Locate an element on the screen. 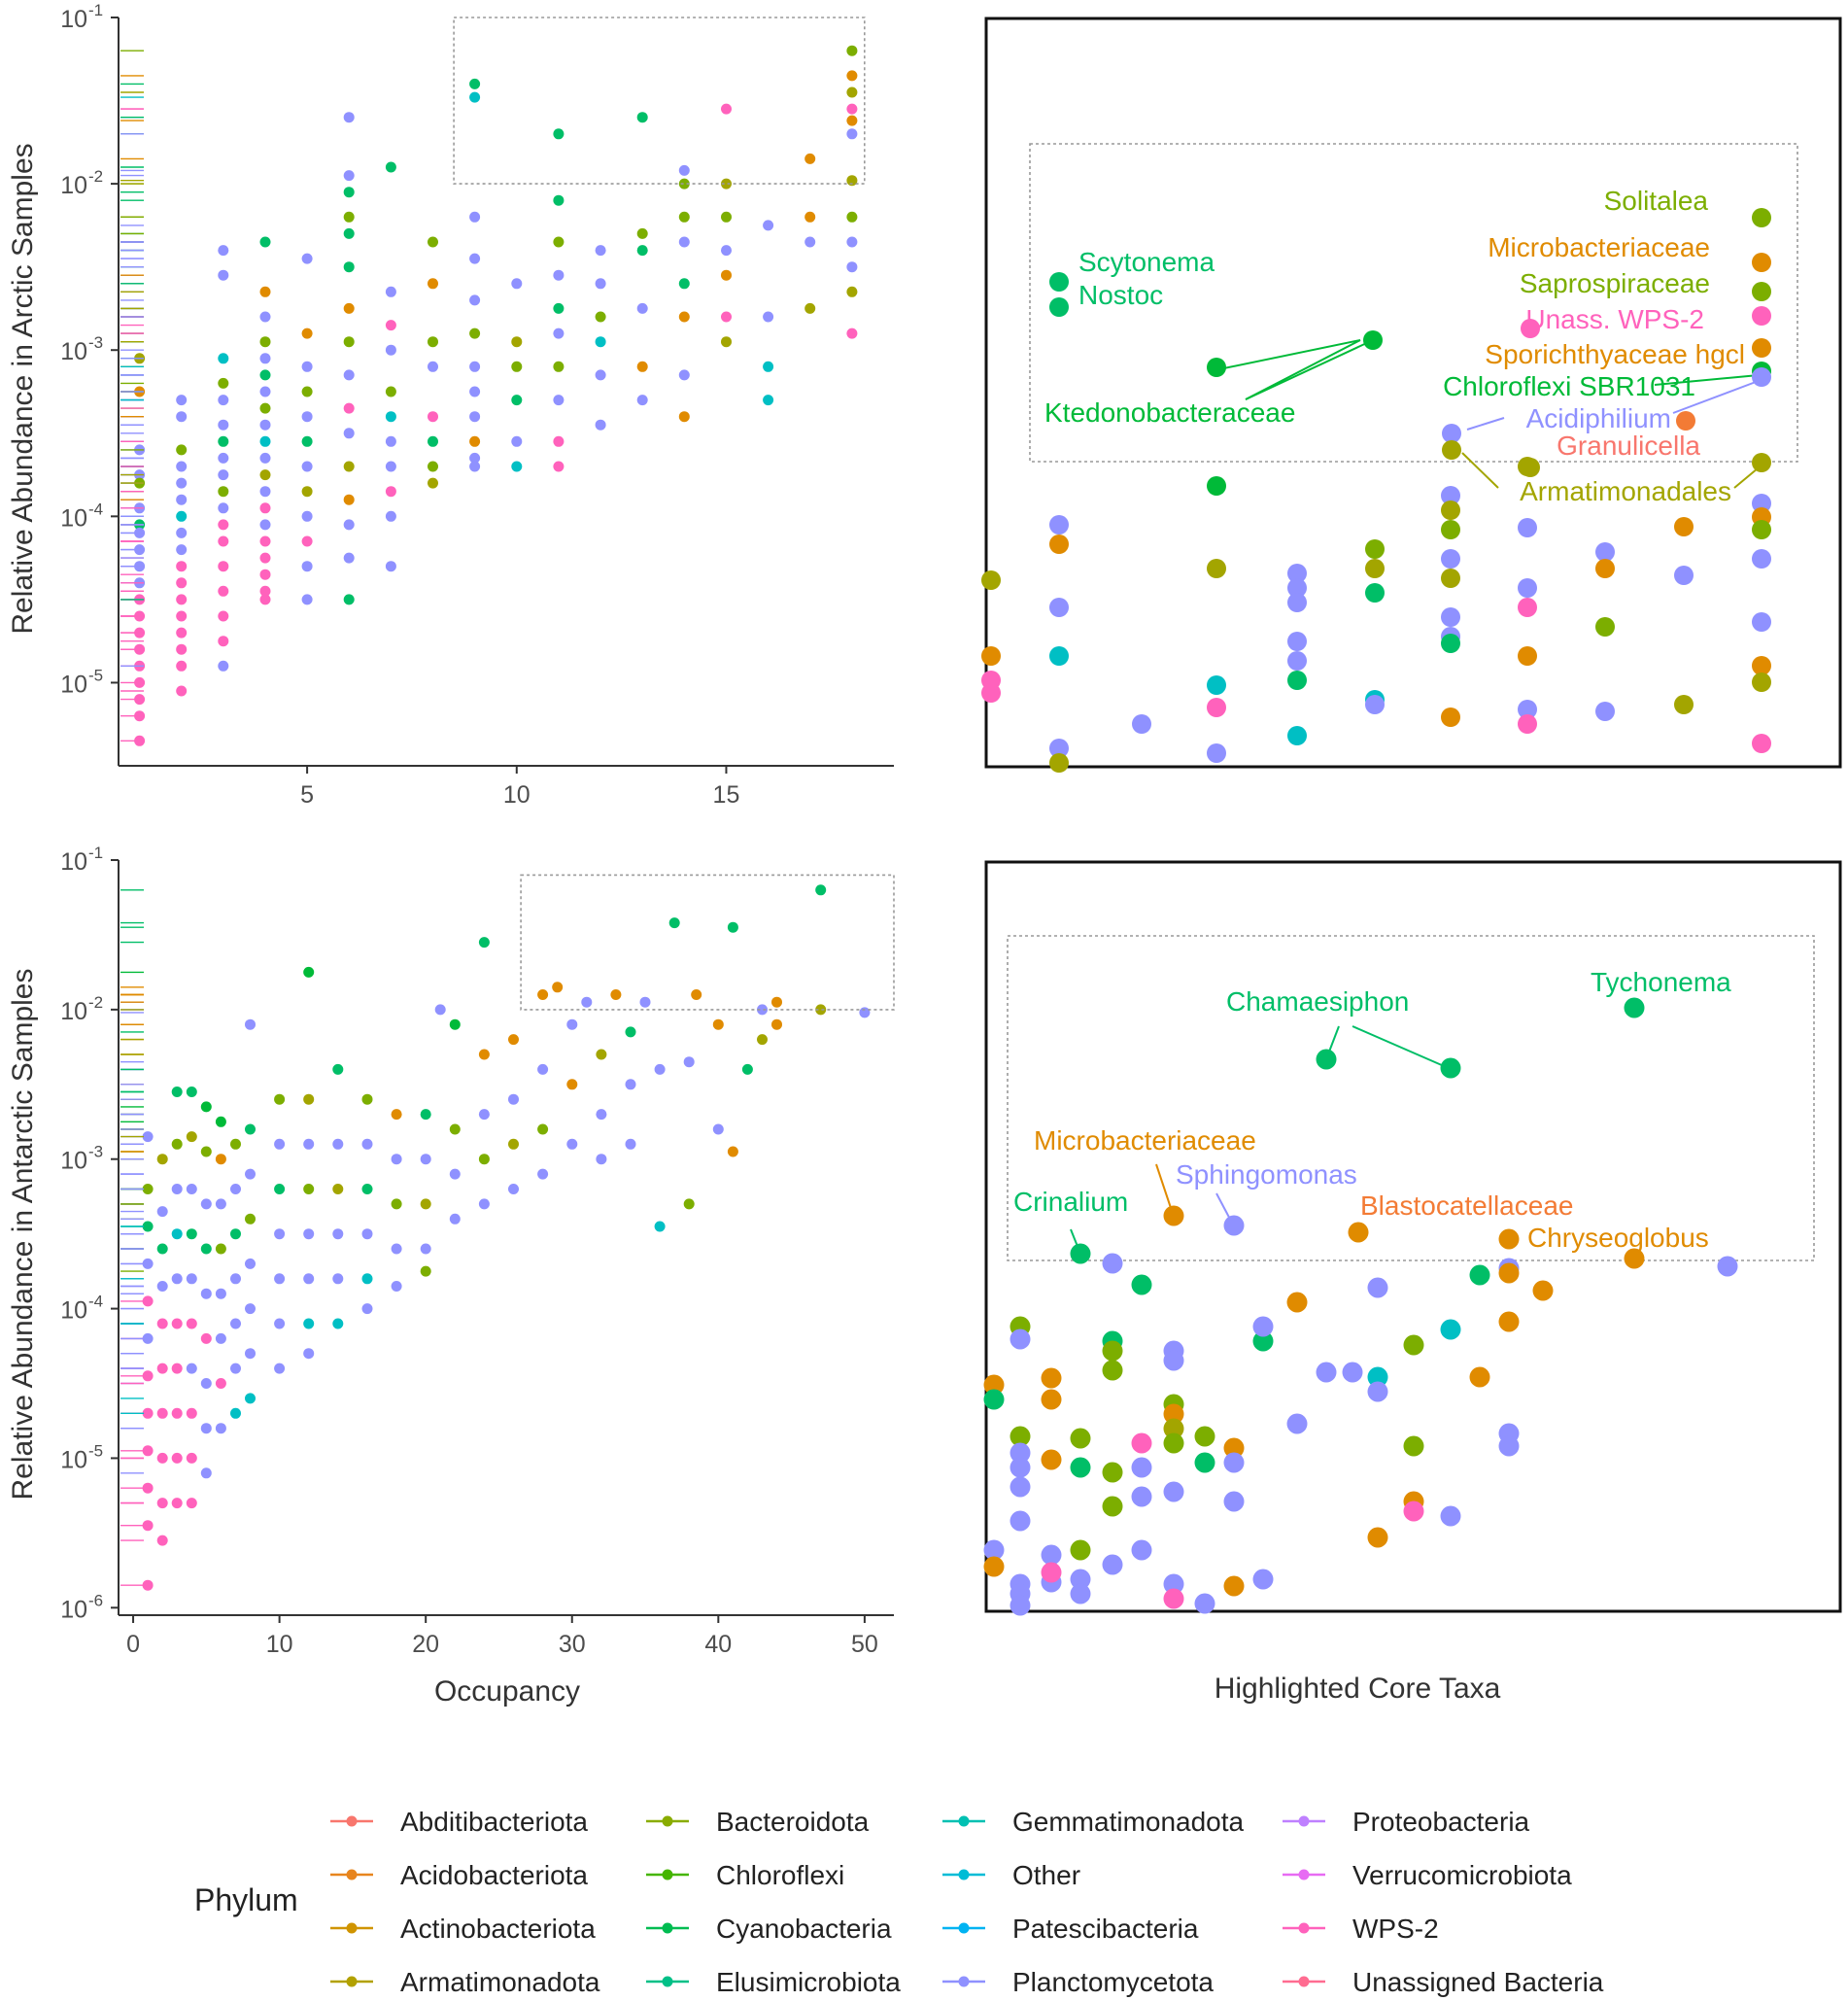 The width and height of the screenshot is (1848, 2001). antarctic-y-tick-exponent: -2 is located at coordinates (95, 1002).